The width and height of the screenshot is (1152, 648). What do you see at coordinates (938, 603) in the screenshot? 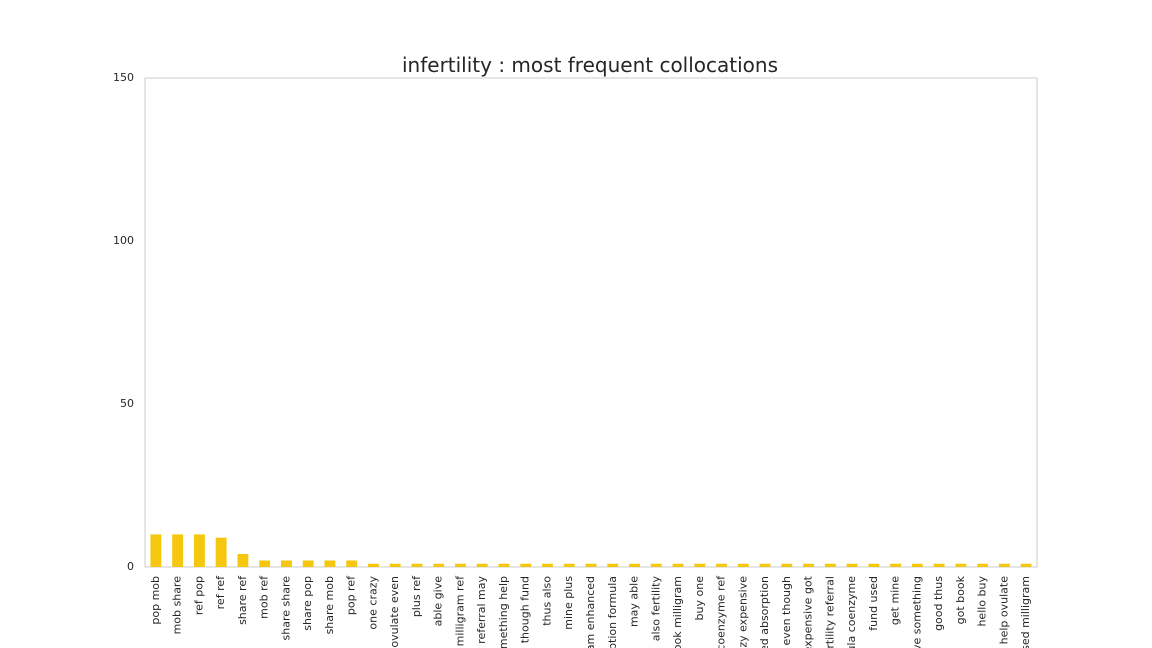
I see `x-tick-label: good thus` at bounding box center [938, 603].